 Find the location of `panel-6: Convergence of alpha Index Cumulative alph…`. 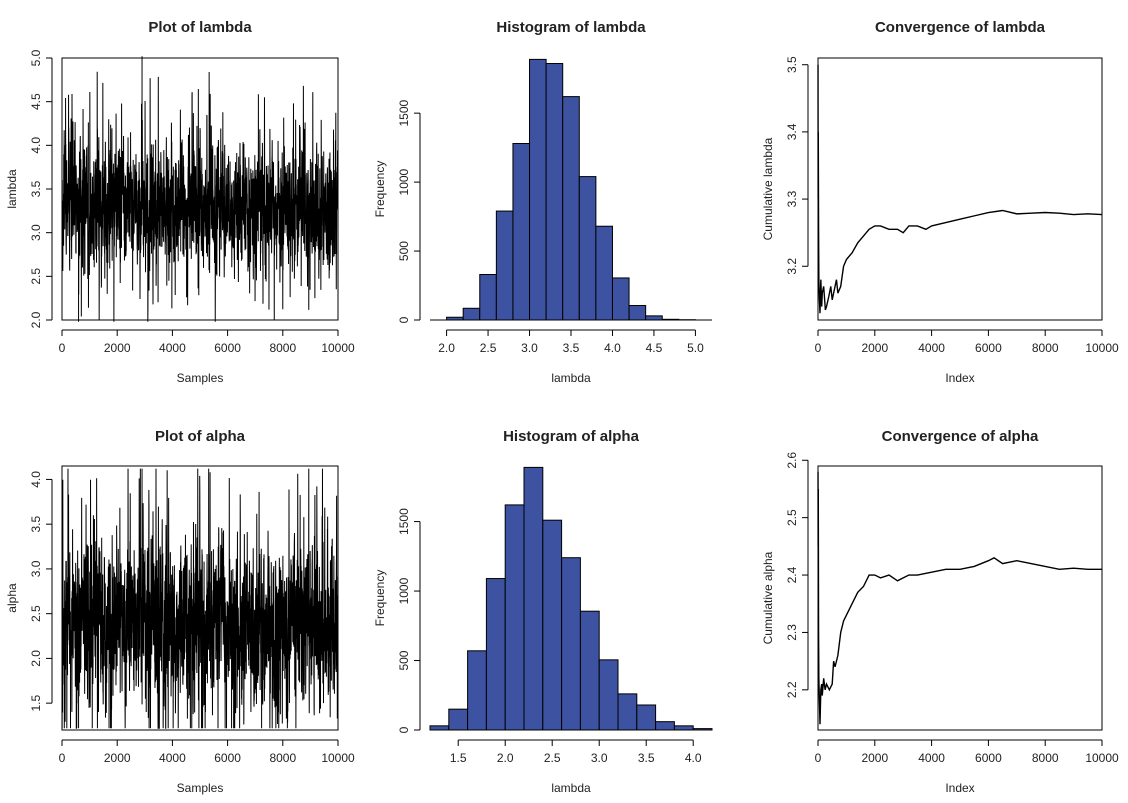

panel-6: Convergence of alpha Index Cumulative alph… is located at coordinates (940, 611).